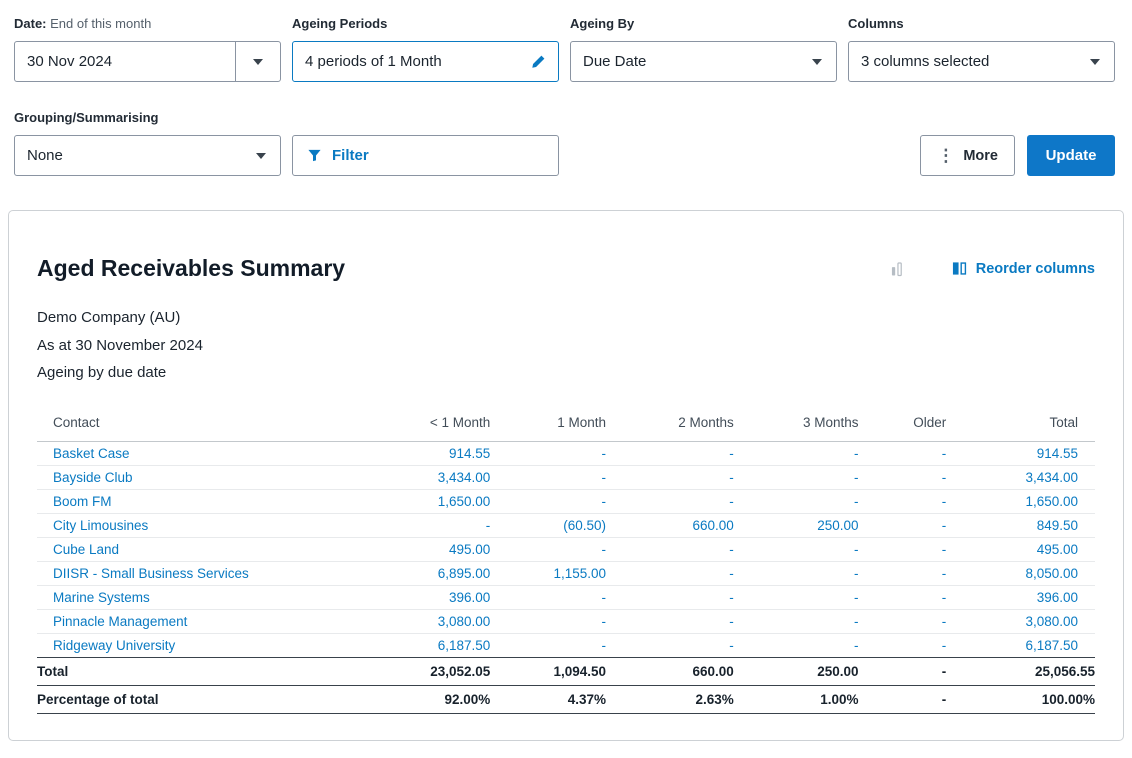 Image resolution: width=1132 pixels, height=758 pixels. Describe the element at coordinates (464, 573) in the screenshot. I see `amount-link: 6,895.00` at that location.